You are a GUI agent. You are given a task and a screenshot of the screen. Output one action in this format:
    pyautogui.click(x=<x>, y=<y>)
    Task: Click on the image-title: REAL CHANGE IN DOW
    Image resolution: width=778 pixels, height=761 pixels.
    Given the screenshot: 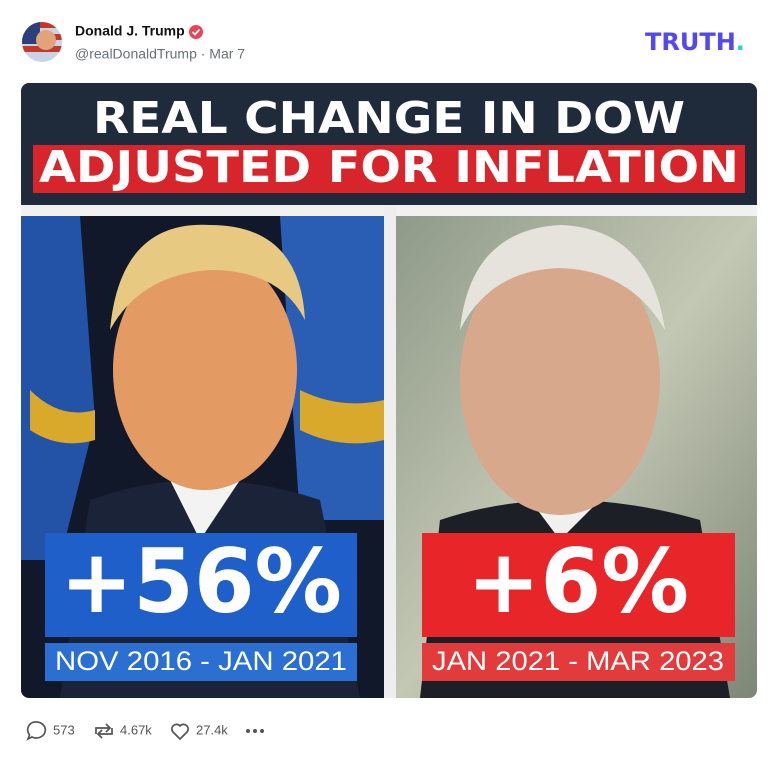 What is the action you would take?
    pyautogui.click(x=389, y=118)
    